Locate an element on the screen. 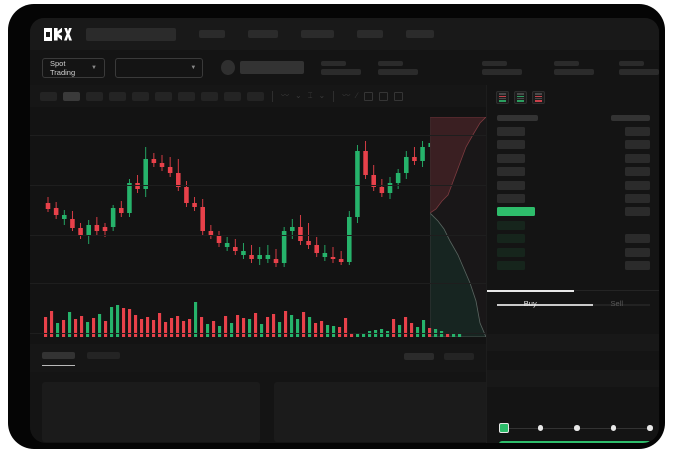 This screenshot has height=453, width=673. instrument-header: Spot Trading ▼ ▼ is located at coordinates (344, 67).